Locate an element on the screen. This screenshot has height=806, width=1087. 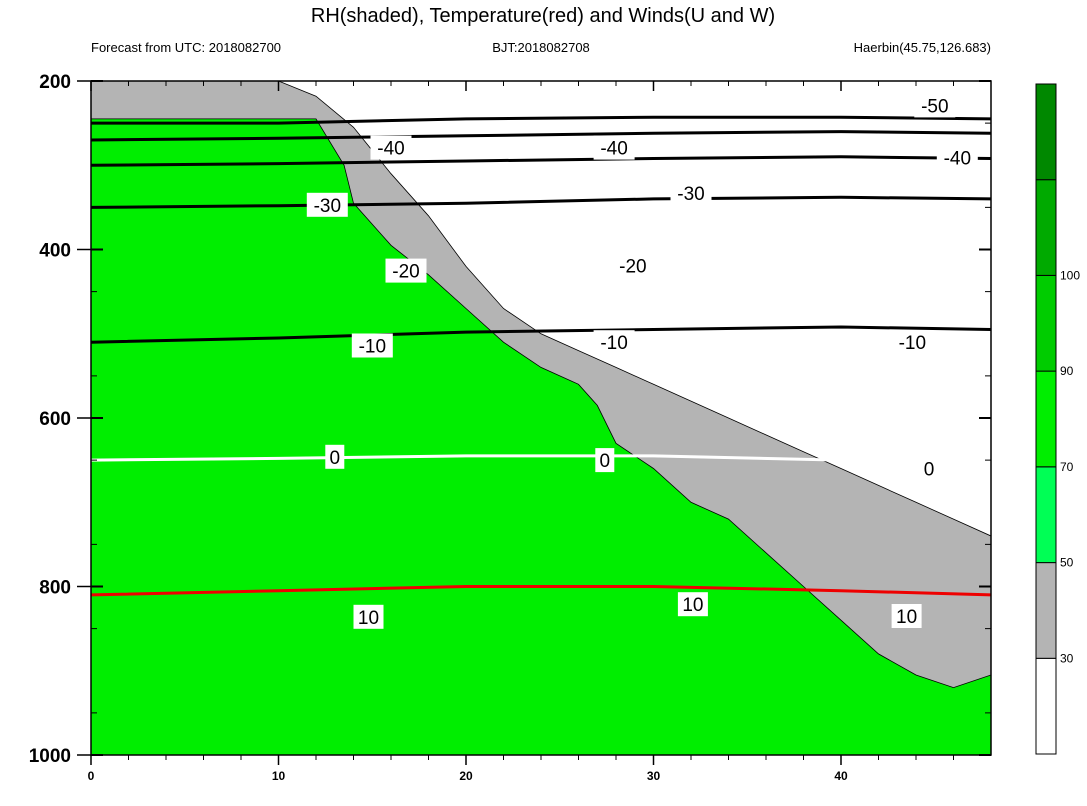
x-tick-label: 0 is located at coordinates (91, 776).